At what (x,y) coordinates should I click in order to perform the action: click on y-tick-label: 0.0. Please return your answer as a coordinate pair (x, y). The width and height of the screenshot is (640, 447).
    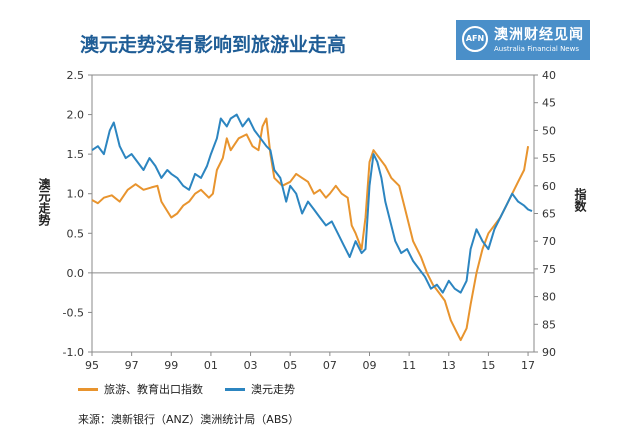
    Looking at the image, I should click on (76, 273).